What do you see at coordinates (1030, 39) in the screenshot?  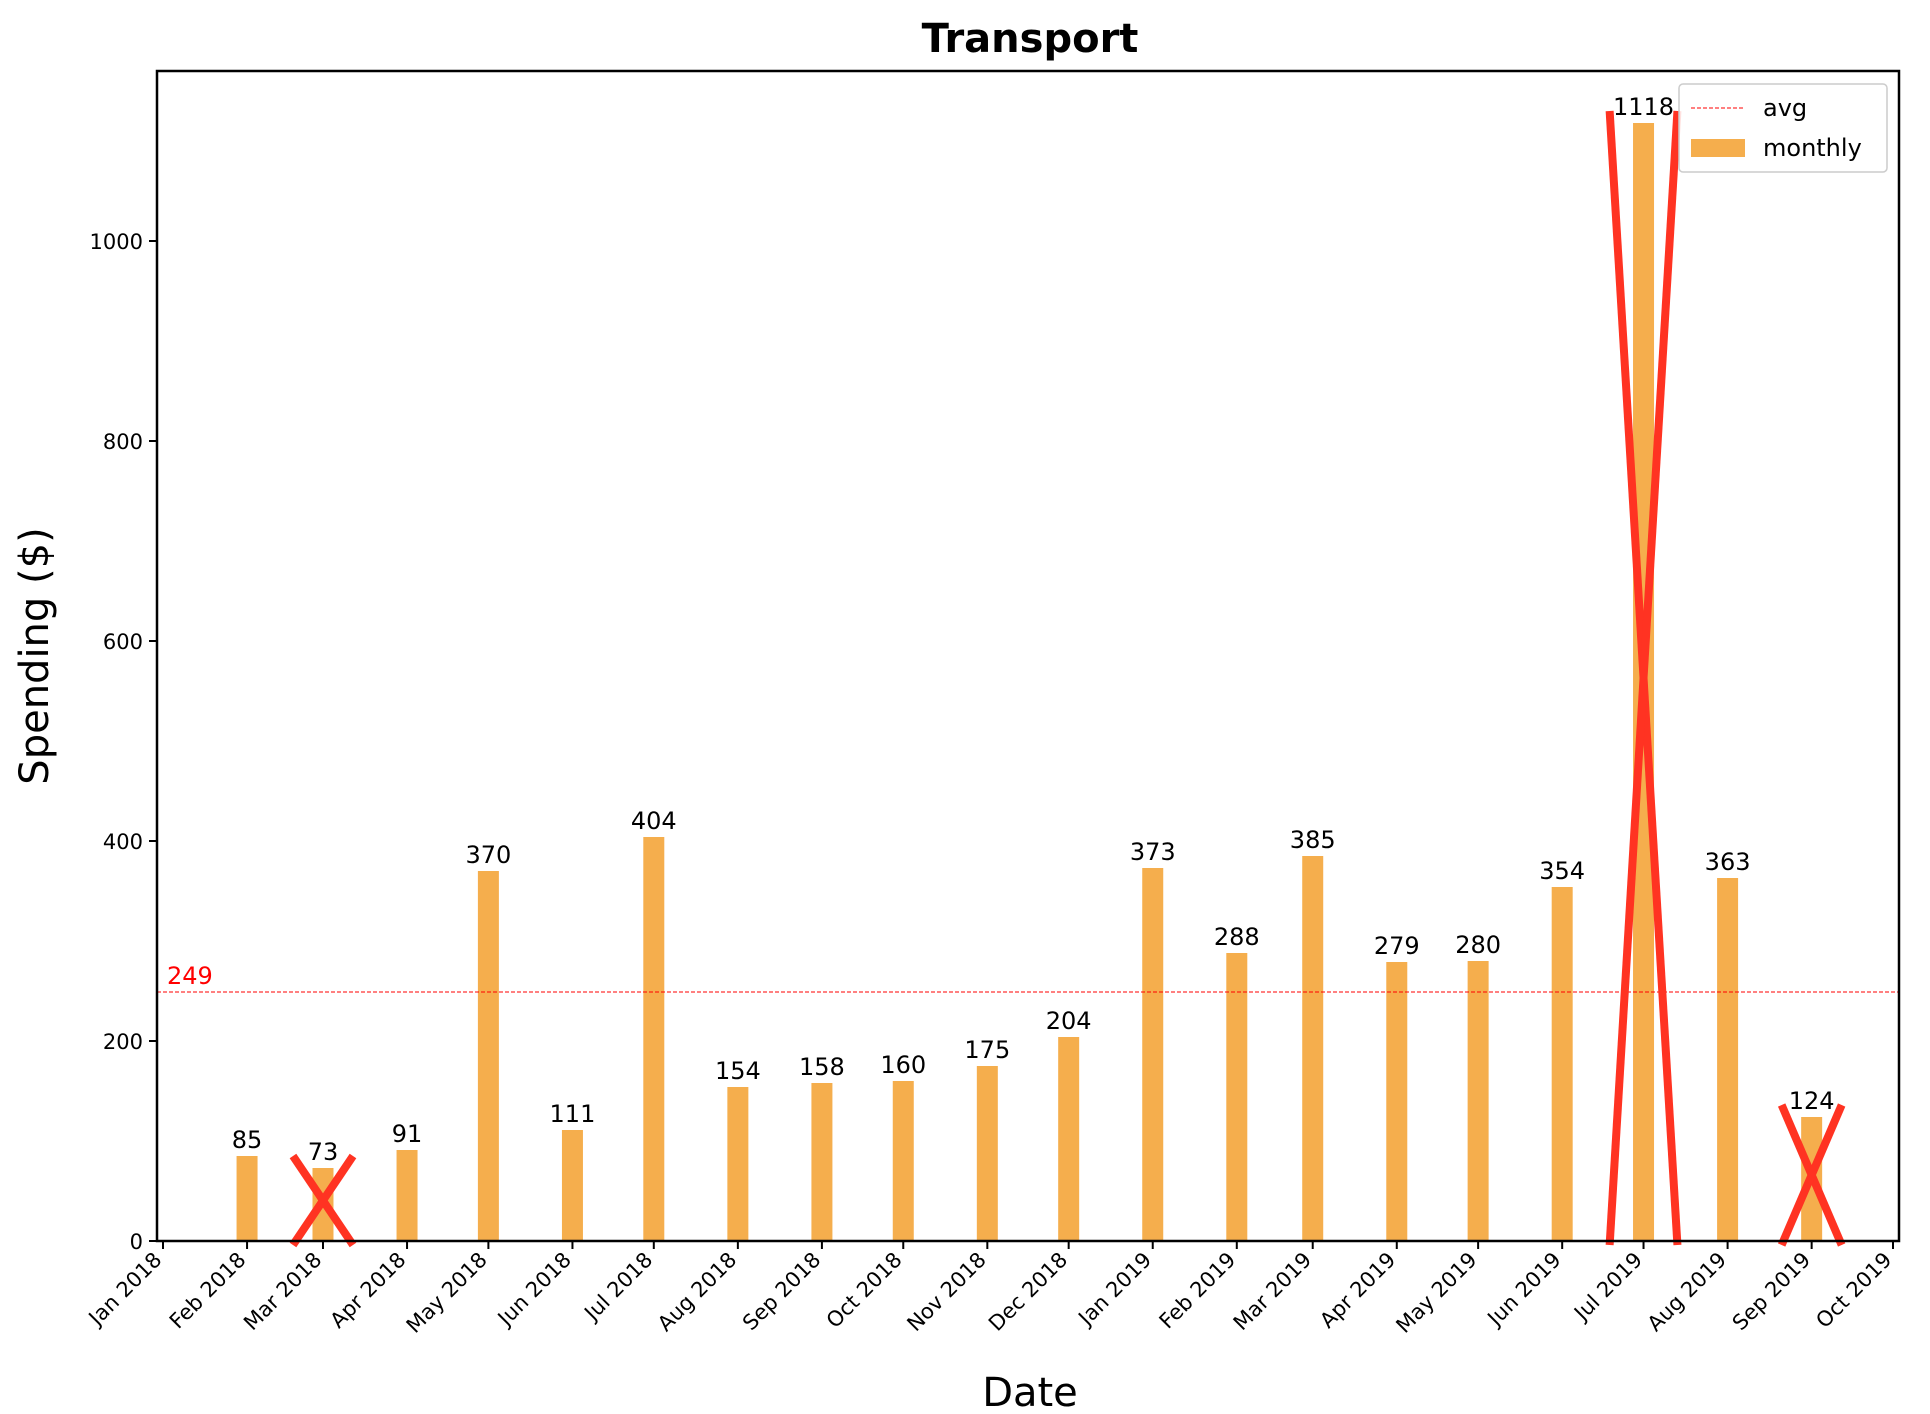 I see `chart-title: Transport` at bounding box center [1030, 39].